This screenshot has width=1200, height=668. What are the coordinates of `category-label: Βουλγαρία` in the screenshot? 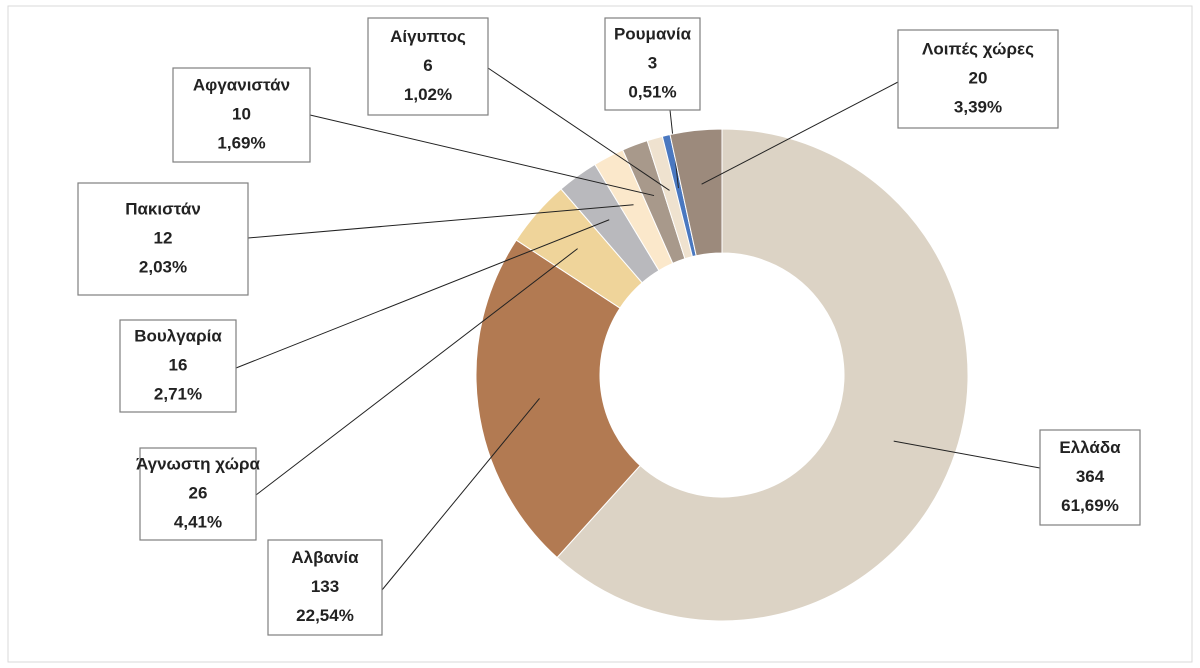 It's located at (178, 335).